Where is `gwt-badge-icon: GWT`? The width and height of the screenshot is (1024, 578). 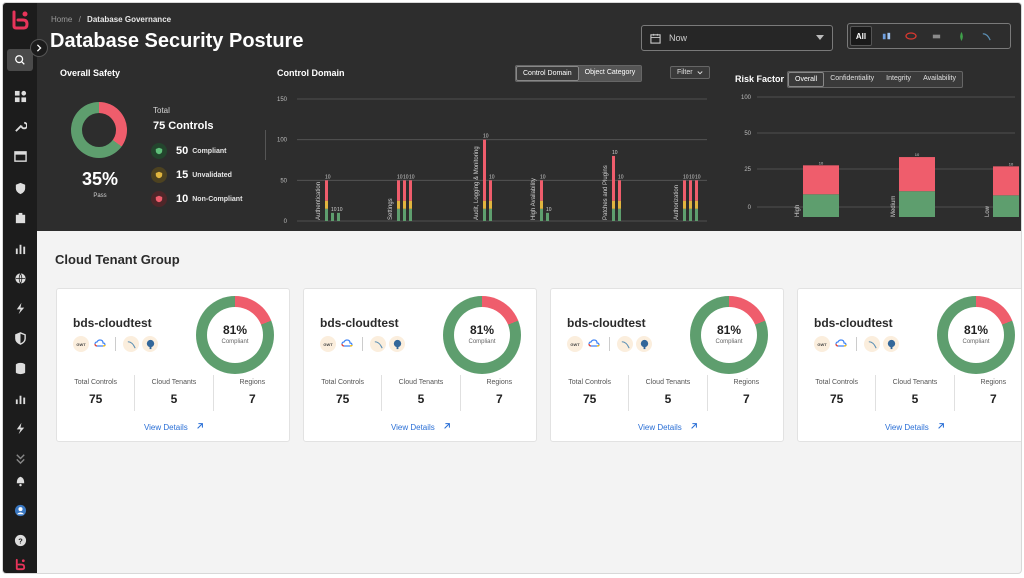 gwt-badge-icon: GWT is located at coordinates (822, 344).